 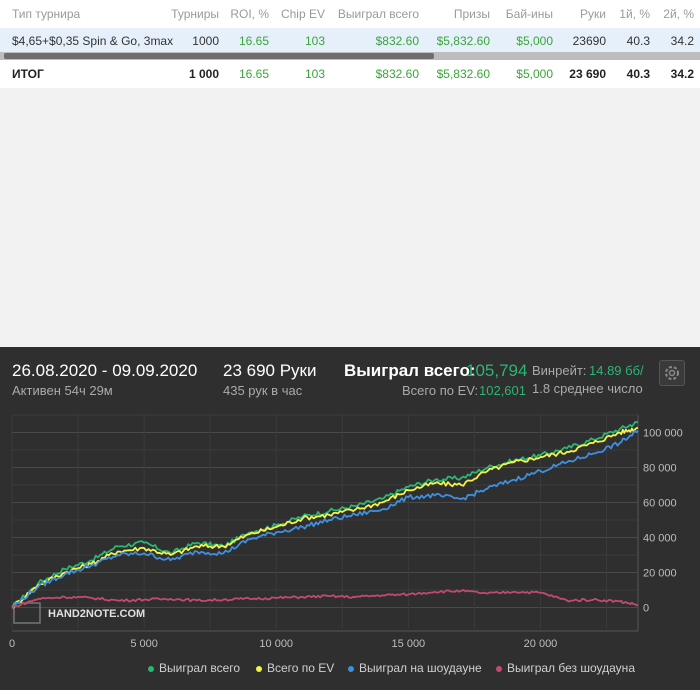 I want to click on total-won-total: $832.60, so click(x=397, y=74).